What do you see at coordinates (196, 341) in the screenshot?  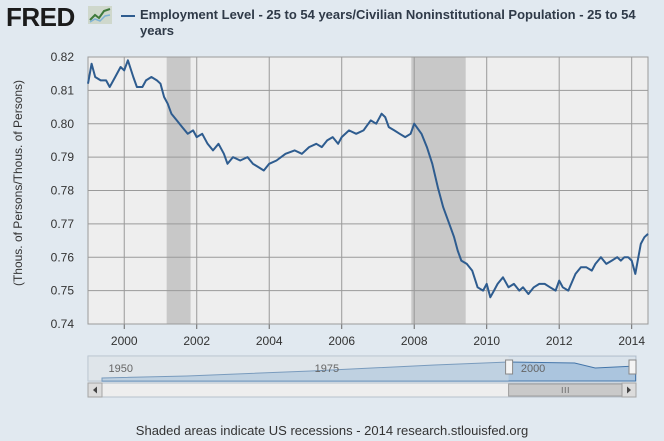 I see `x-tick-label: 2002` at bounding box center [196, 341].